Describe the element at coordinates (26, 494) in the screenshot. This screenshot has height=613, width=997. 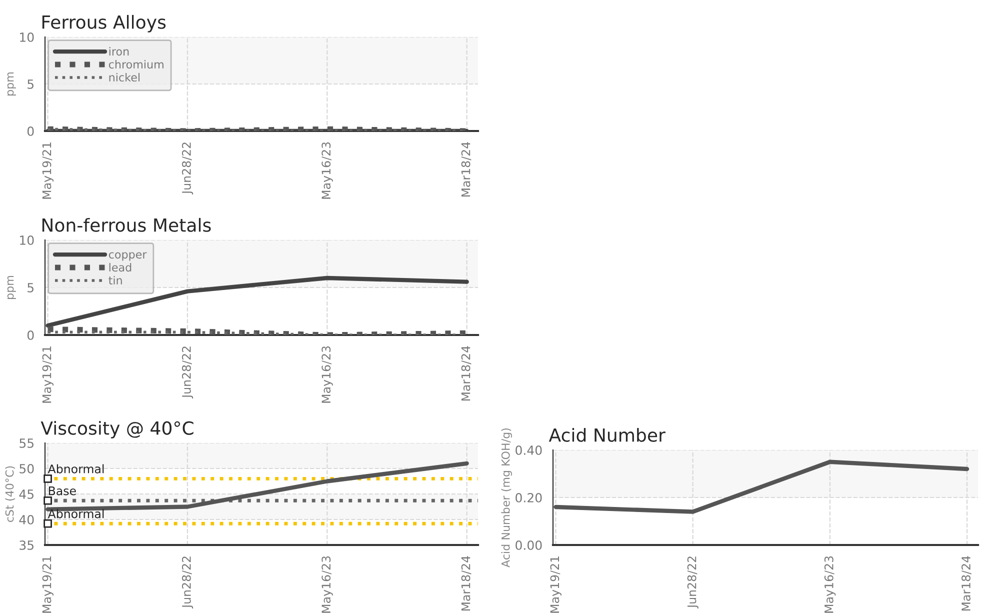
I see `y-tick-label: 45` at that location.